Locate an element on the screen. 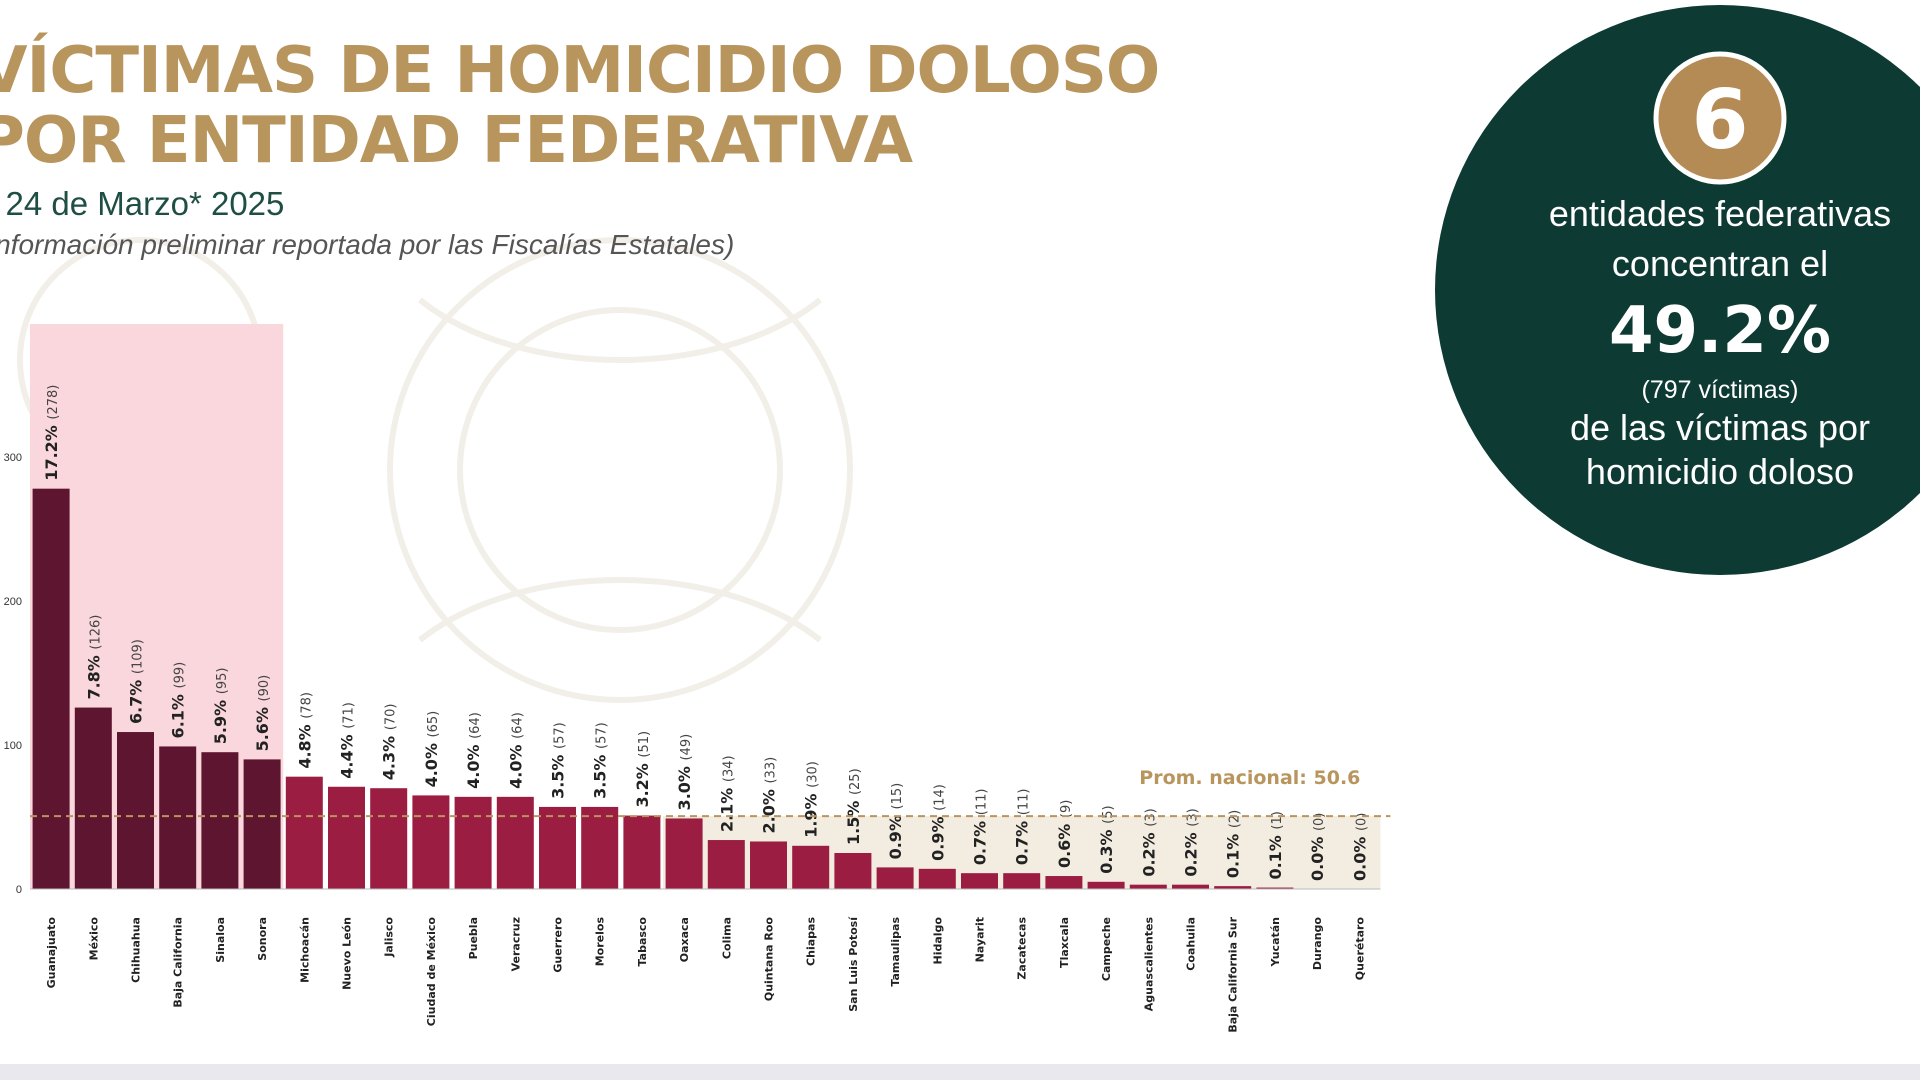  data-label: 0.7% (11) is located at coordinates (1022, 827).